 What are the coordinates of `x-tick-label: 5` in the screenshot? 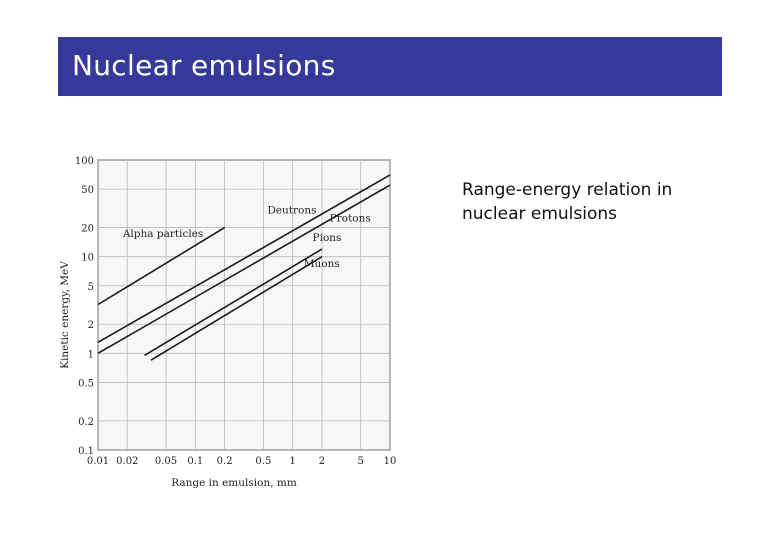 It's located at (361, 461).